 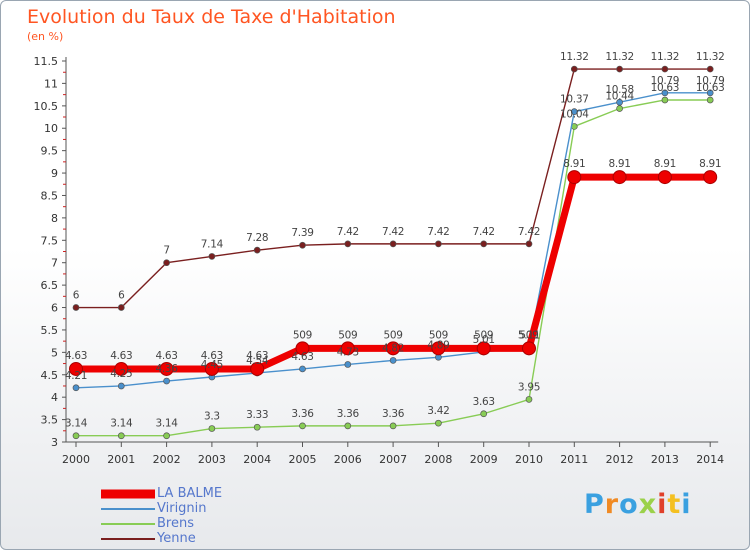 What do you see at coordinates (710, 459) in the screenshot?
I see `x-tick-label: 2014` at bounding box center [710, 459].